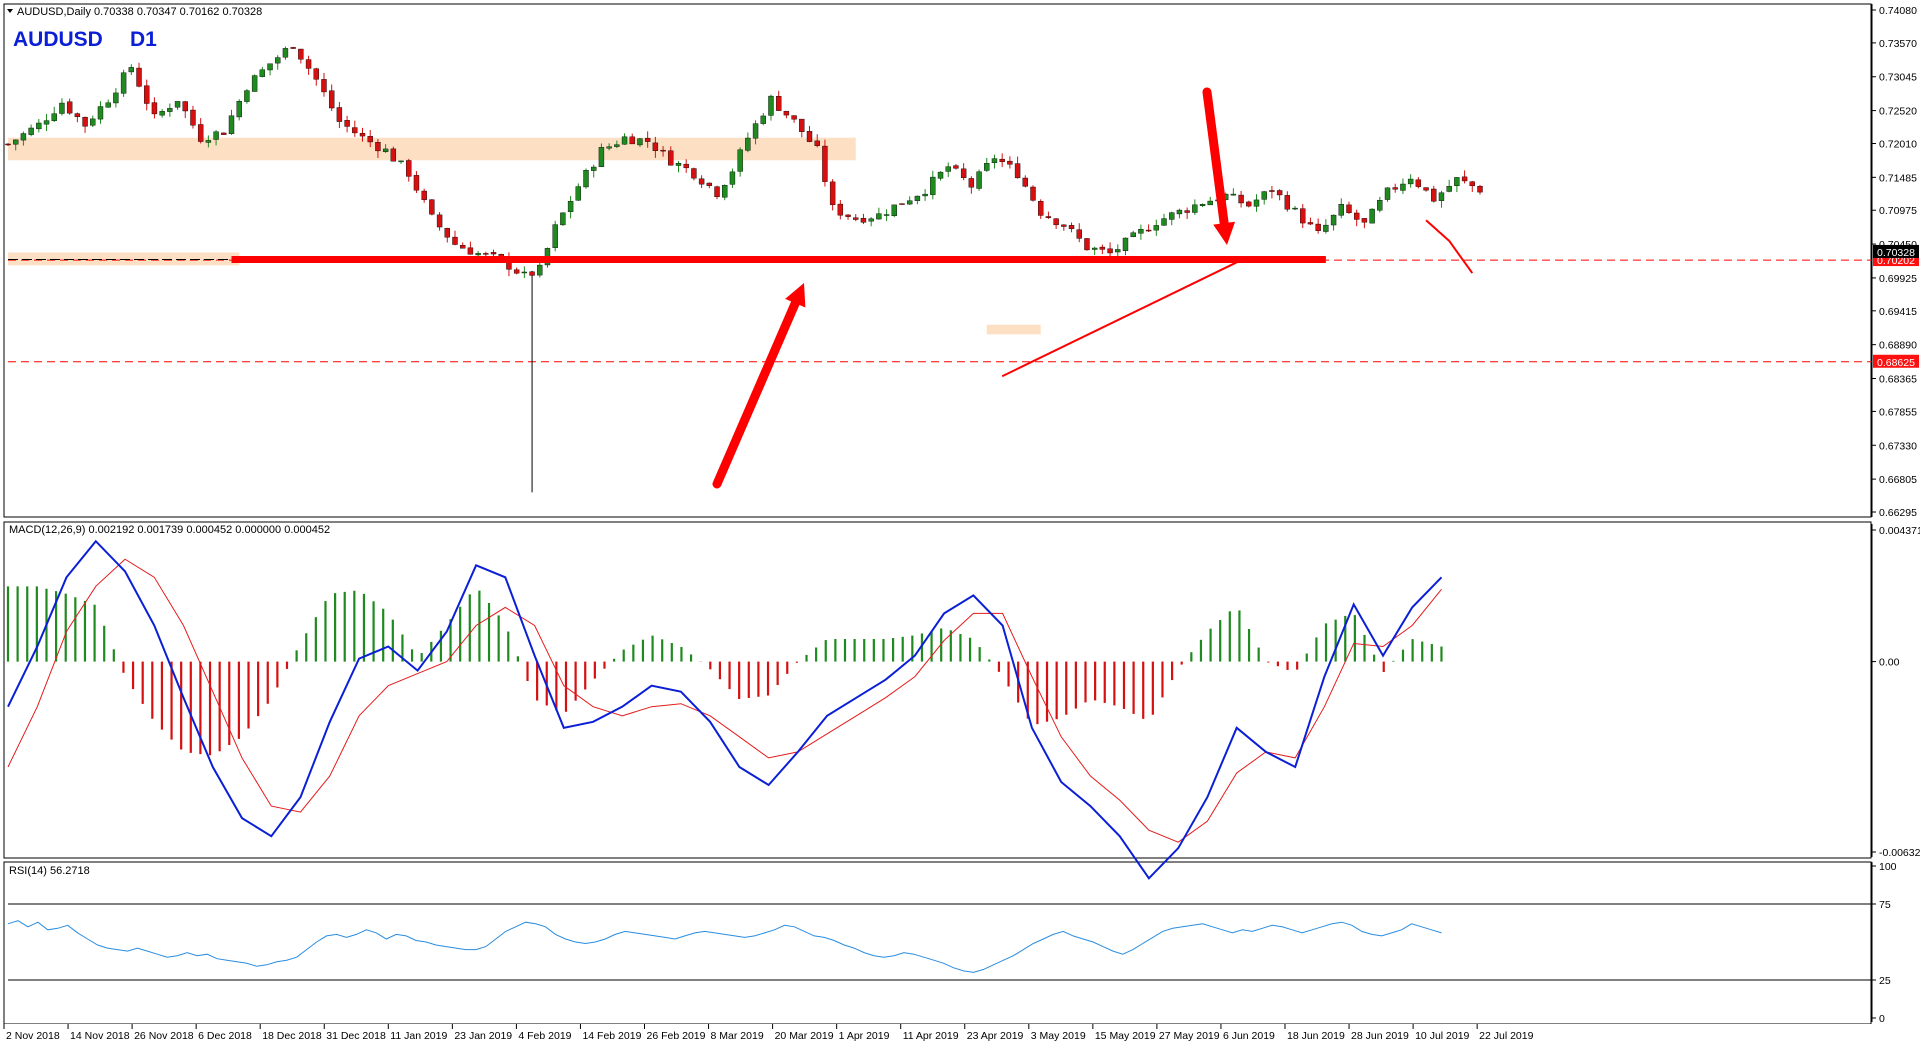  I want to click on date-tick-label: 26 Feb 2019, so click(676, 1036).